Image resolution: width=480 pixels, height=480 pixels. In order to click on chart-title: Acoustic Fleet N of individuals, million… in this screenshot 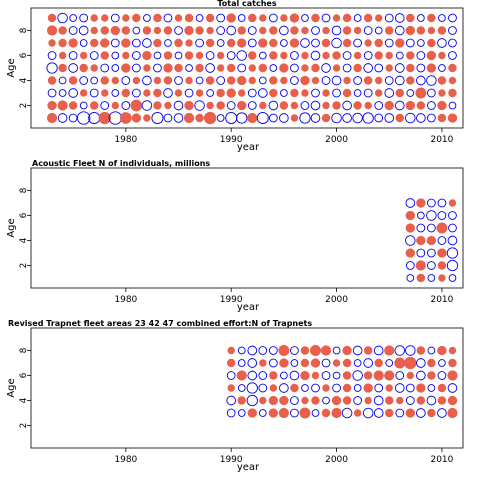, I will do `click(121, 163)`.